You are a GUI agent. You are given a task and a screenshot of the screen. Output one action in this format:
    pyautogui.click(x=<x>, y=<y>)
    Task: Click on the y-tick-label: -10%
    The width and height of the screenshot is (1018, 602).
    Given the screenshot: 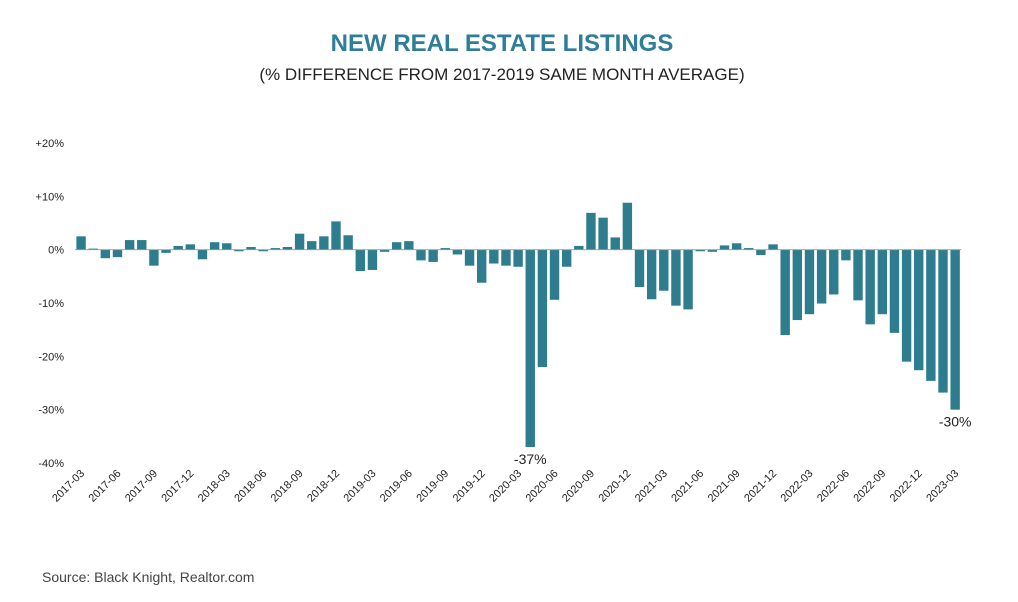 What is the action you would take?
    pyautogui.click(x=51, y=304)
    